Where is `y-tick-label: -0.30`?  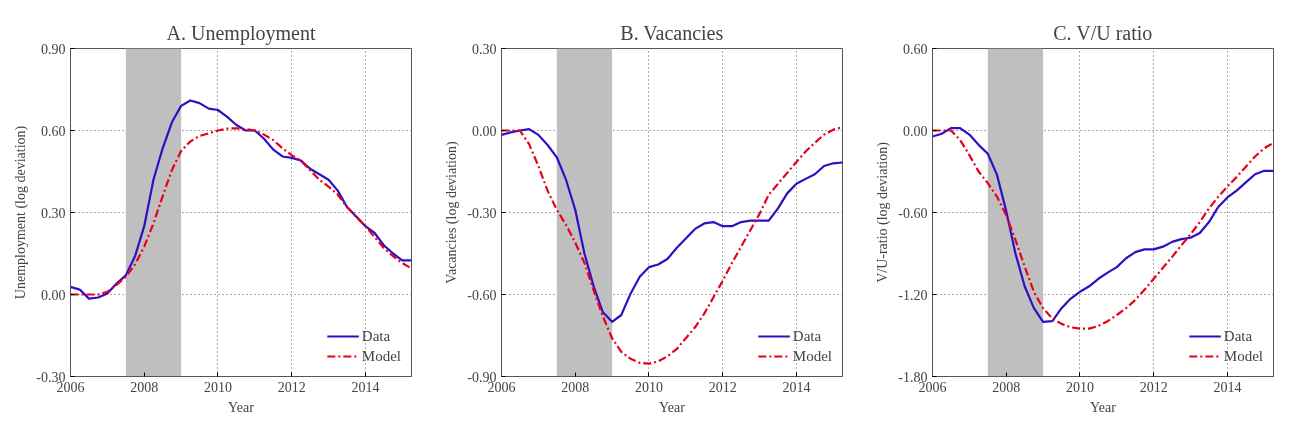 y-tick-label: -0.30 is located at coordinates (482, 213).